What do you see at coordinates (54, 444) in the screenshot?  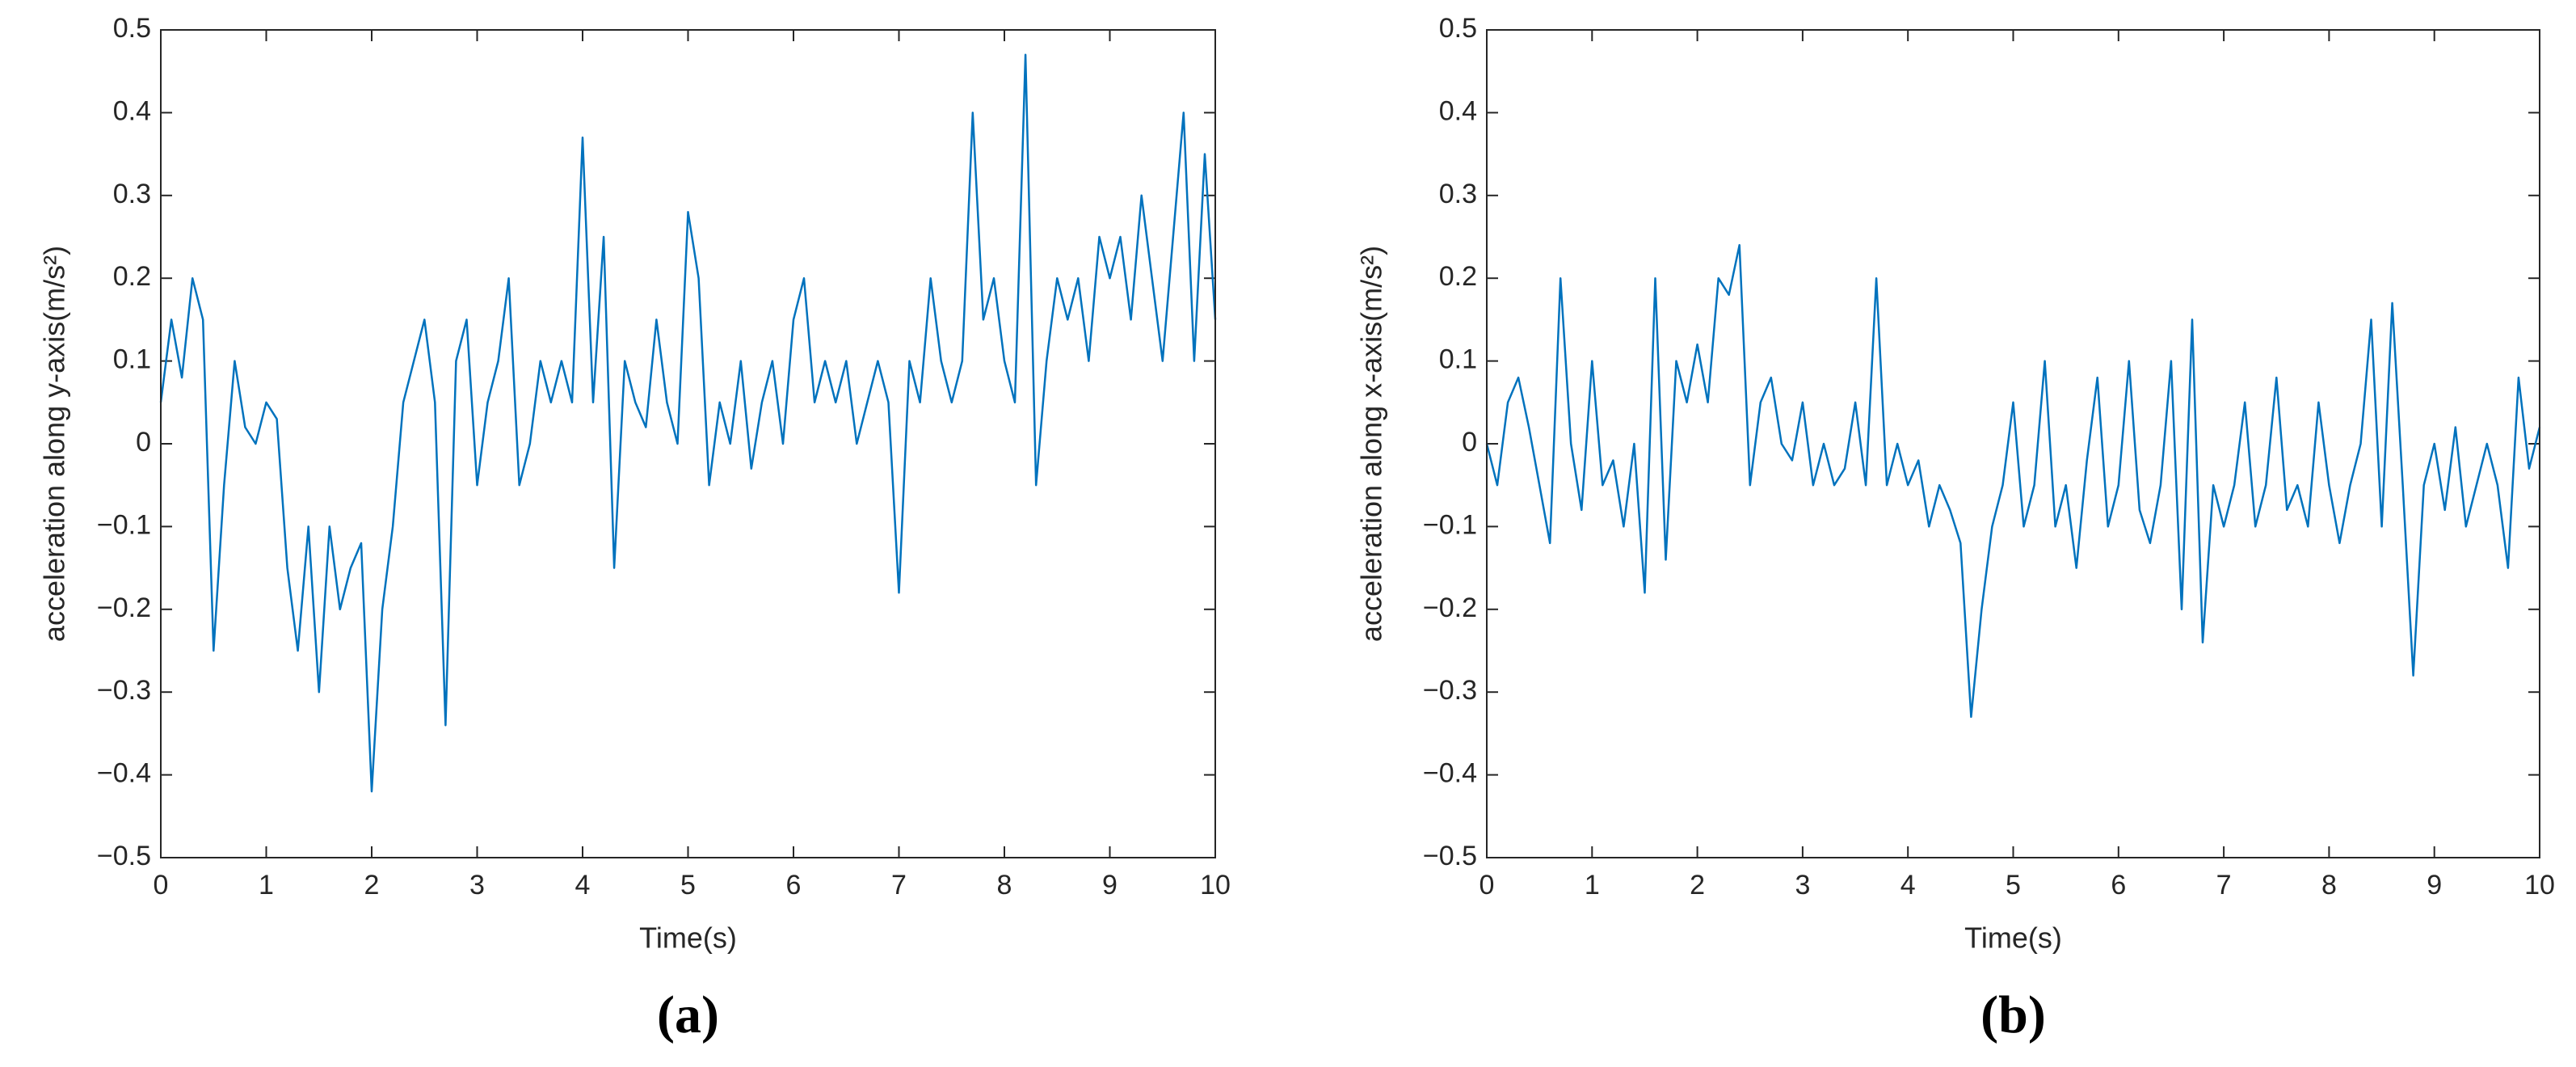 I see `y-axis-label: acceleration along y-axis(m/s²)` at bounding box center [54, 444].